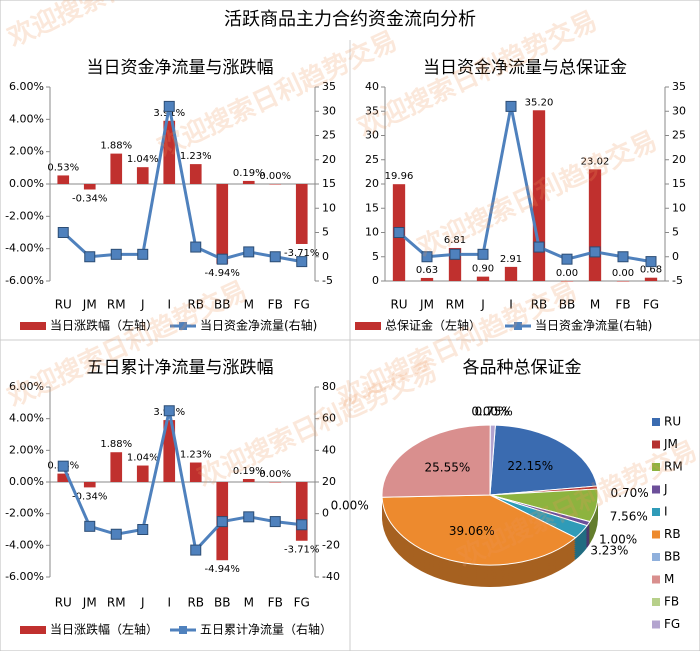 The width and height of the screenshot is (700, 651). I want to click on data-label: 0.63, so click(427, 270).